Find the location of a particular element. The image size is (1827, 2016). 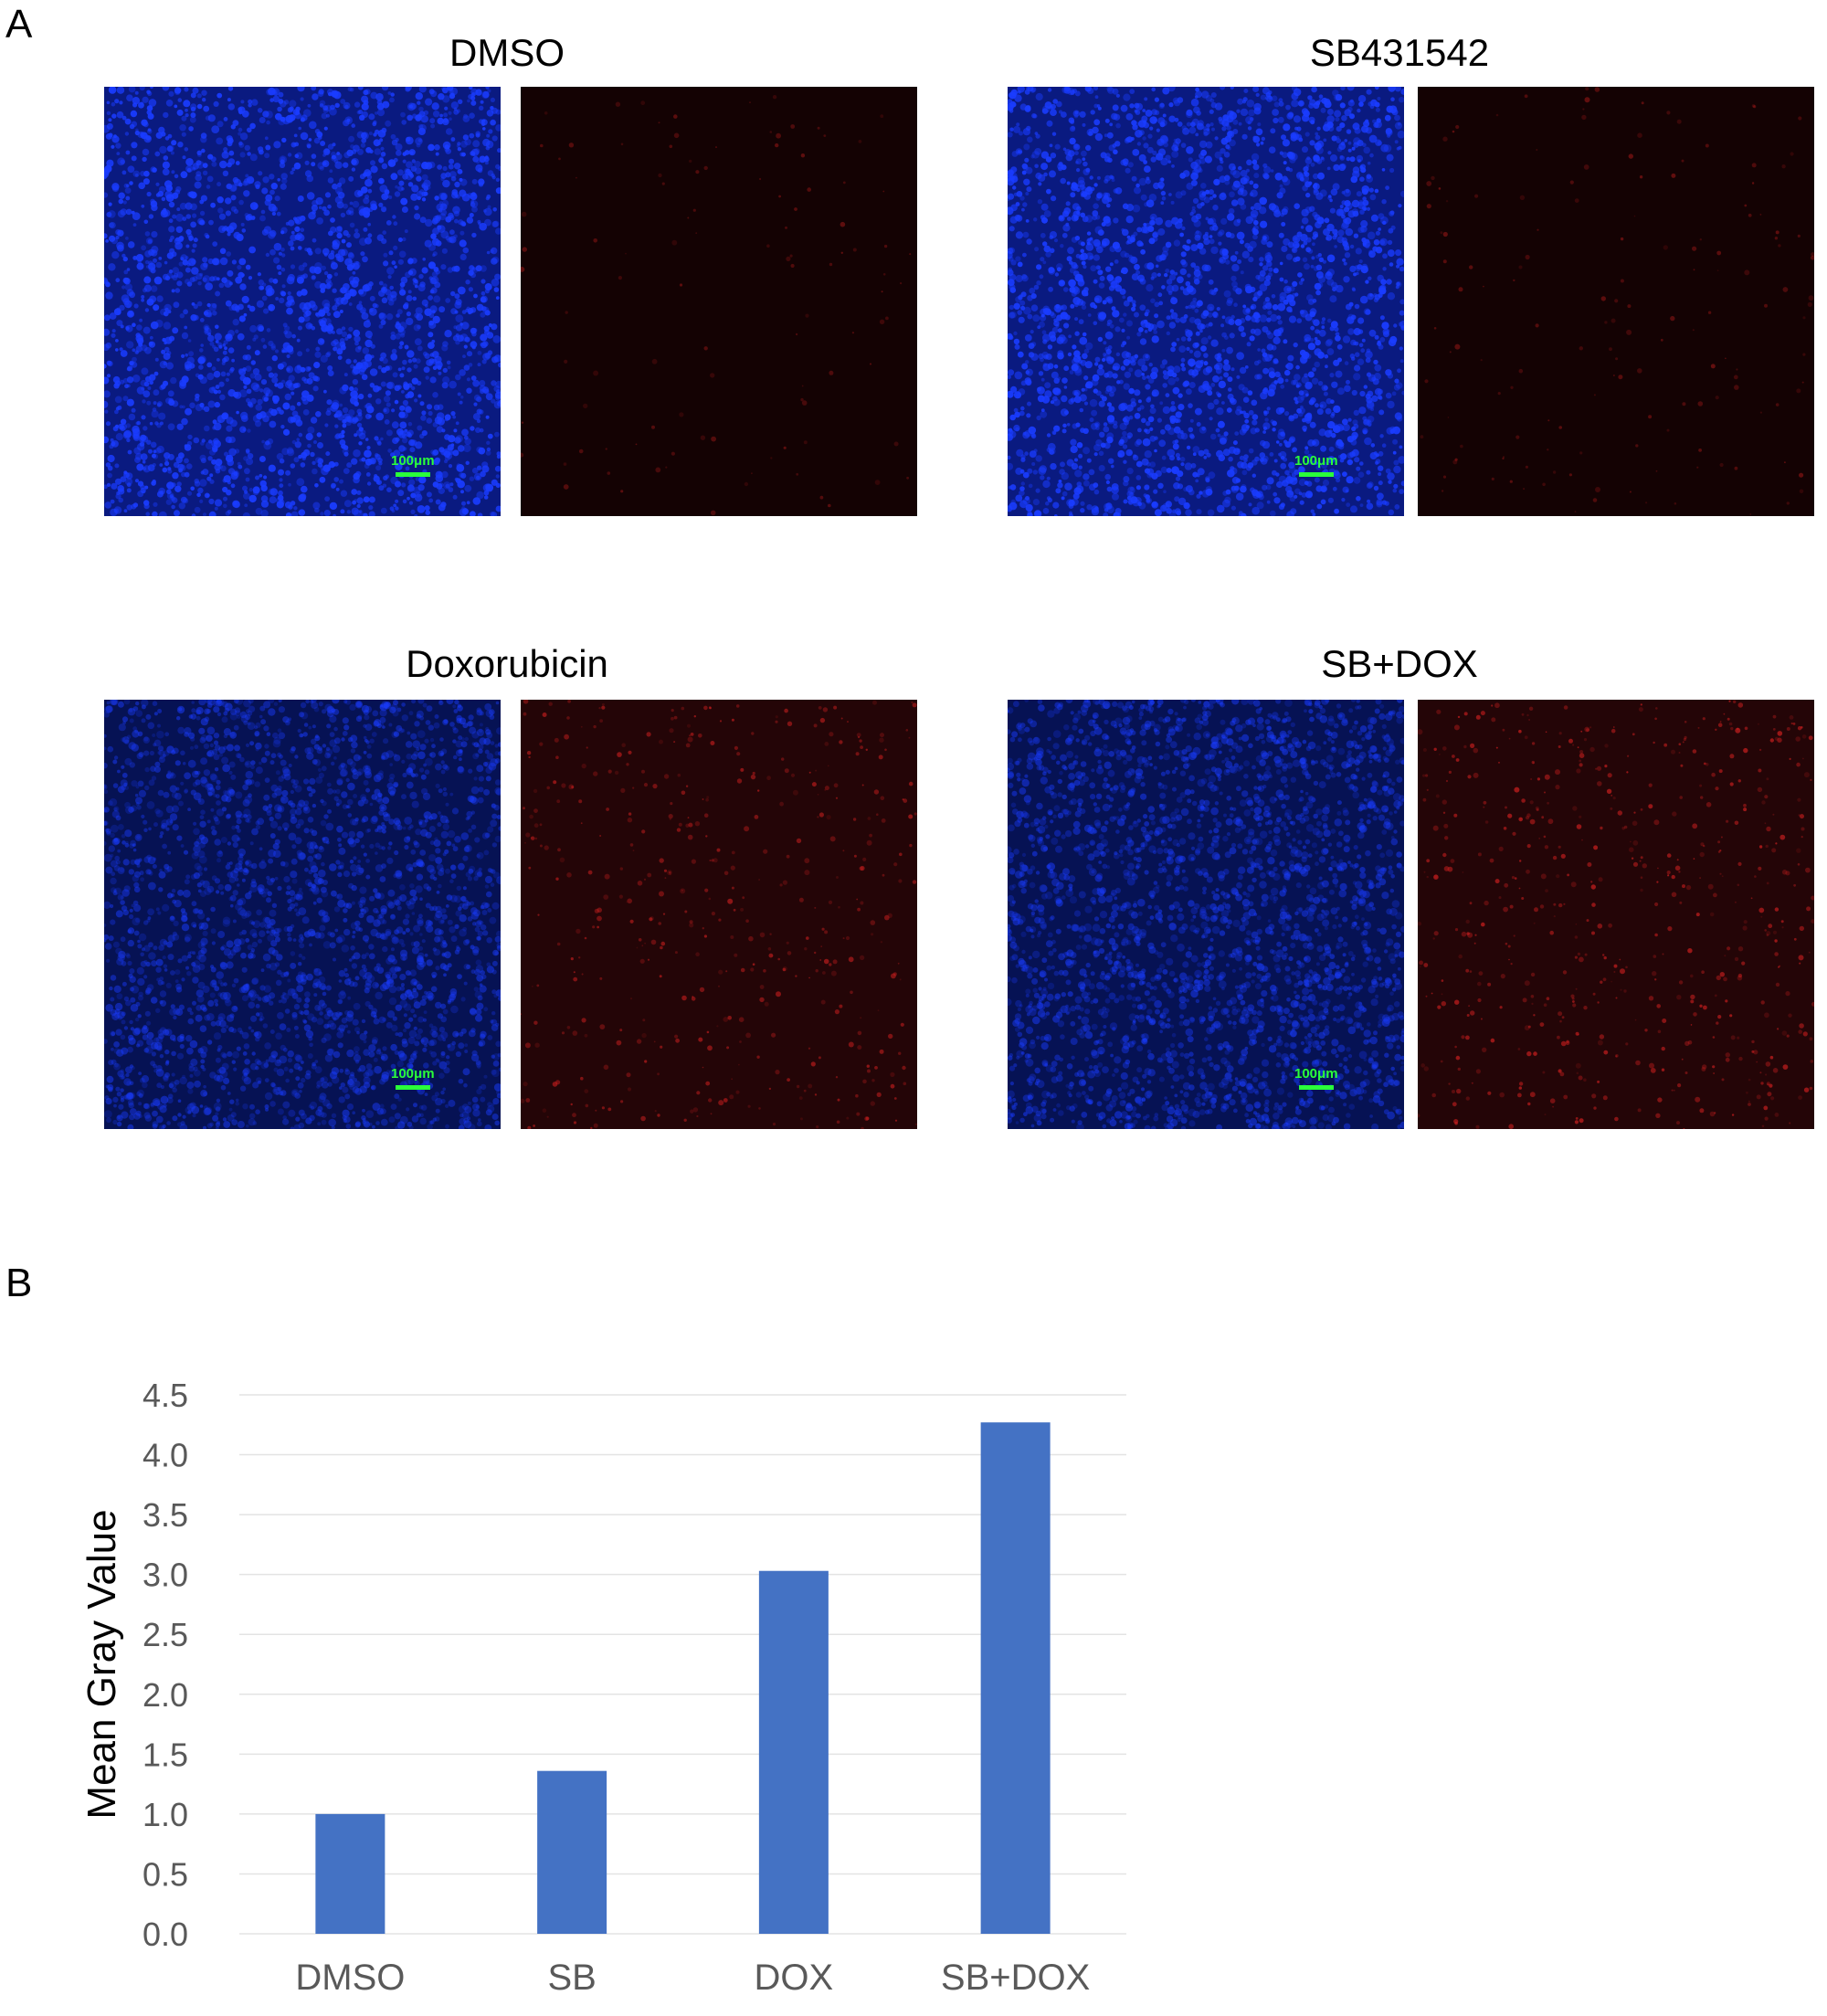

dapi-image-sb431542 is located at coordinates (1206, 302).